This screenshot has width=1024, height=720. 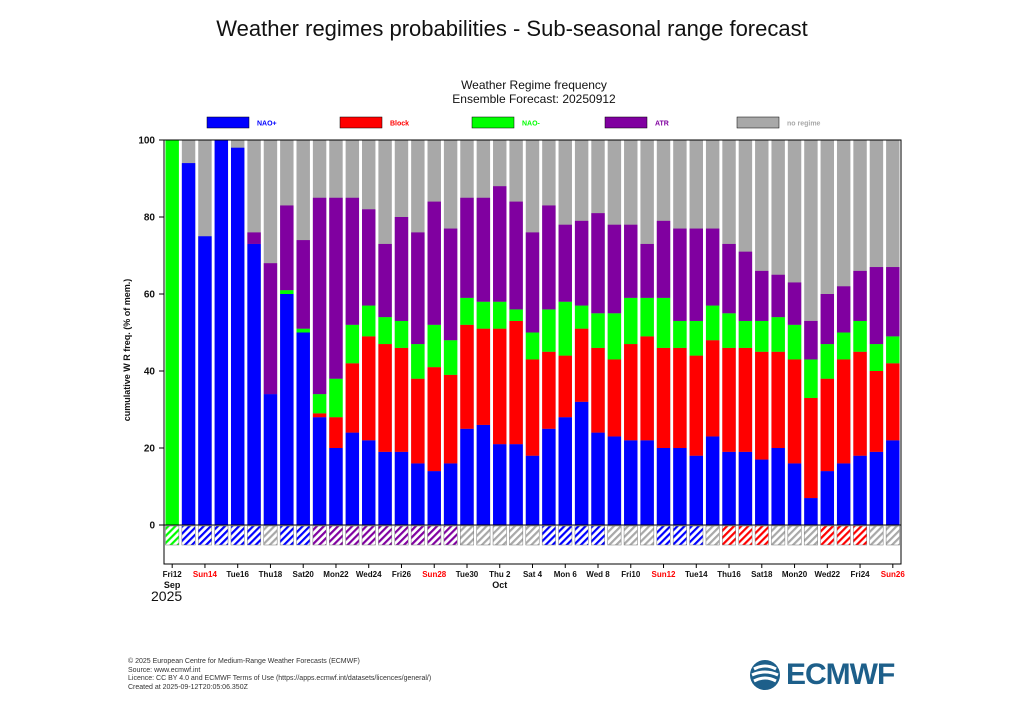 I want to click on x-tick-label: Tue16, so click(x=237, y=574).